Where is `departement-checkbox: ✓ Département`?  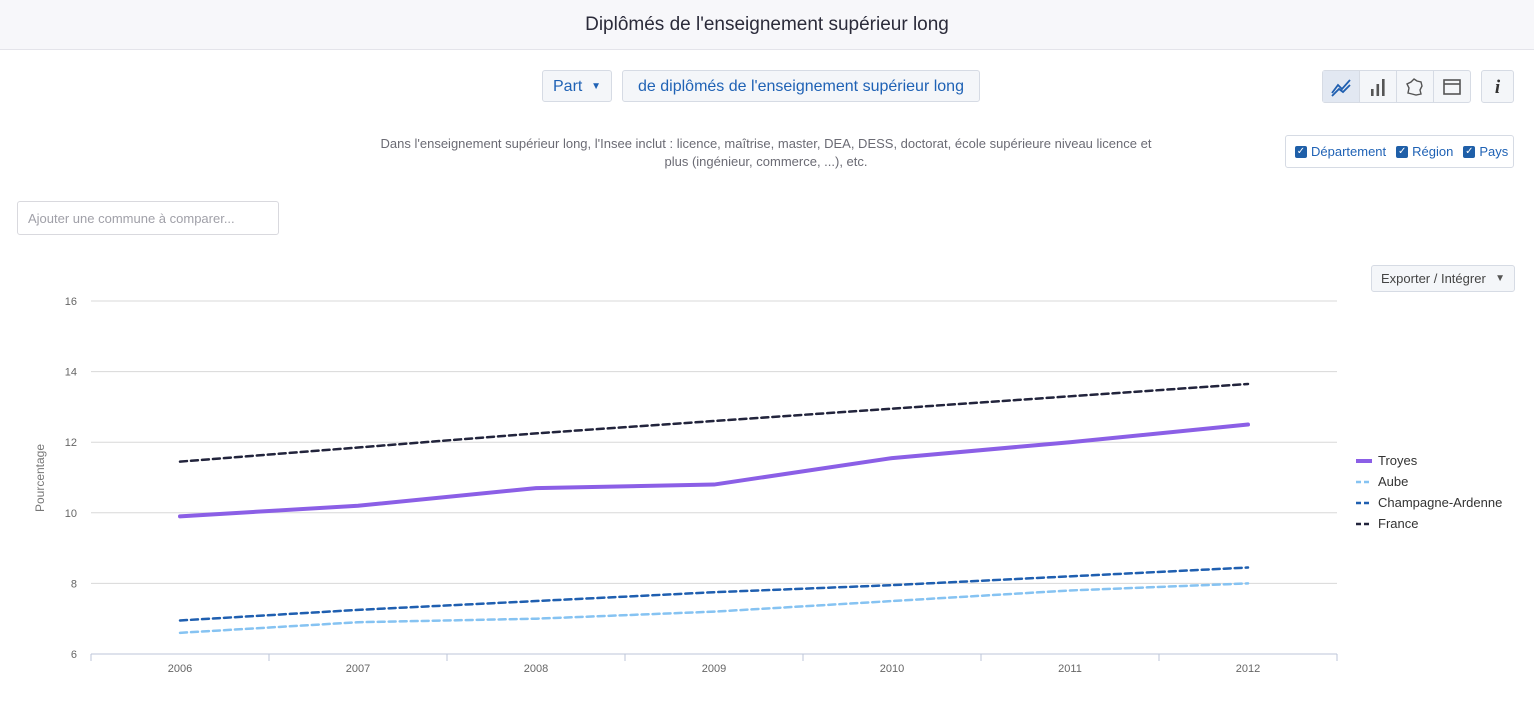
departement-checkbox: ✓ Département is located at coordinates (1340, 151).